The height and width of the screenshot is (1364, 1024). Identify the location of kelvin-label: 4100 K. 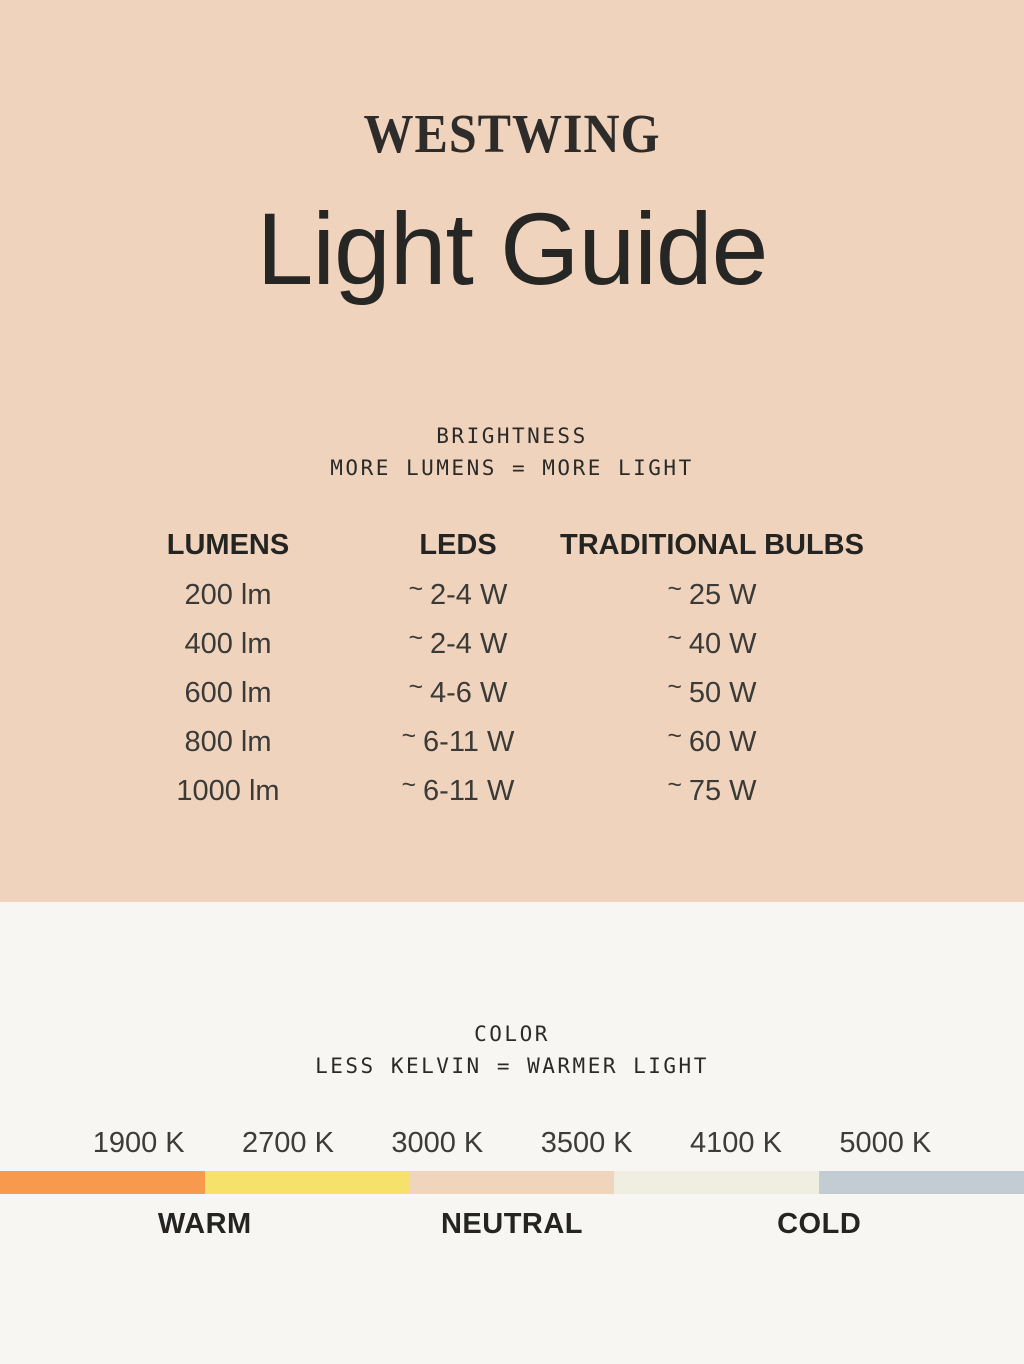
(736, 1143).